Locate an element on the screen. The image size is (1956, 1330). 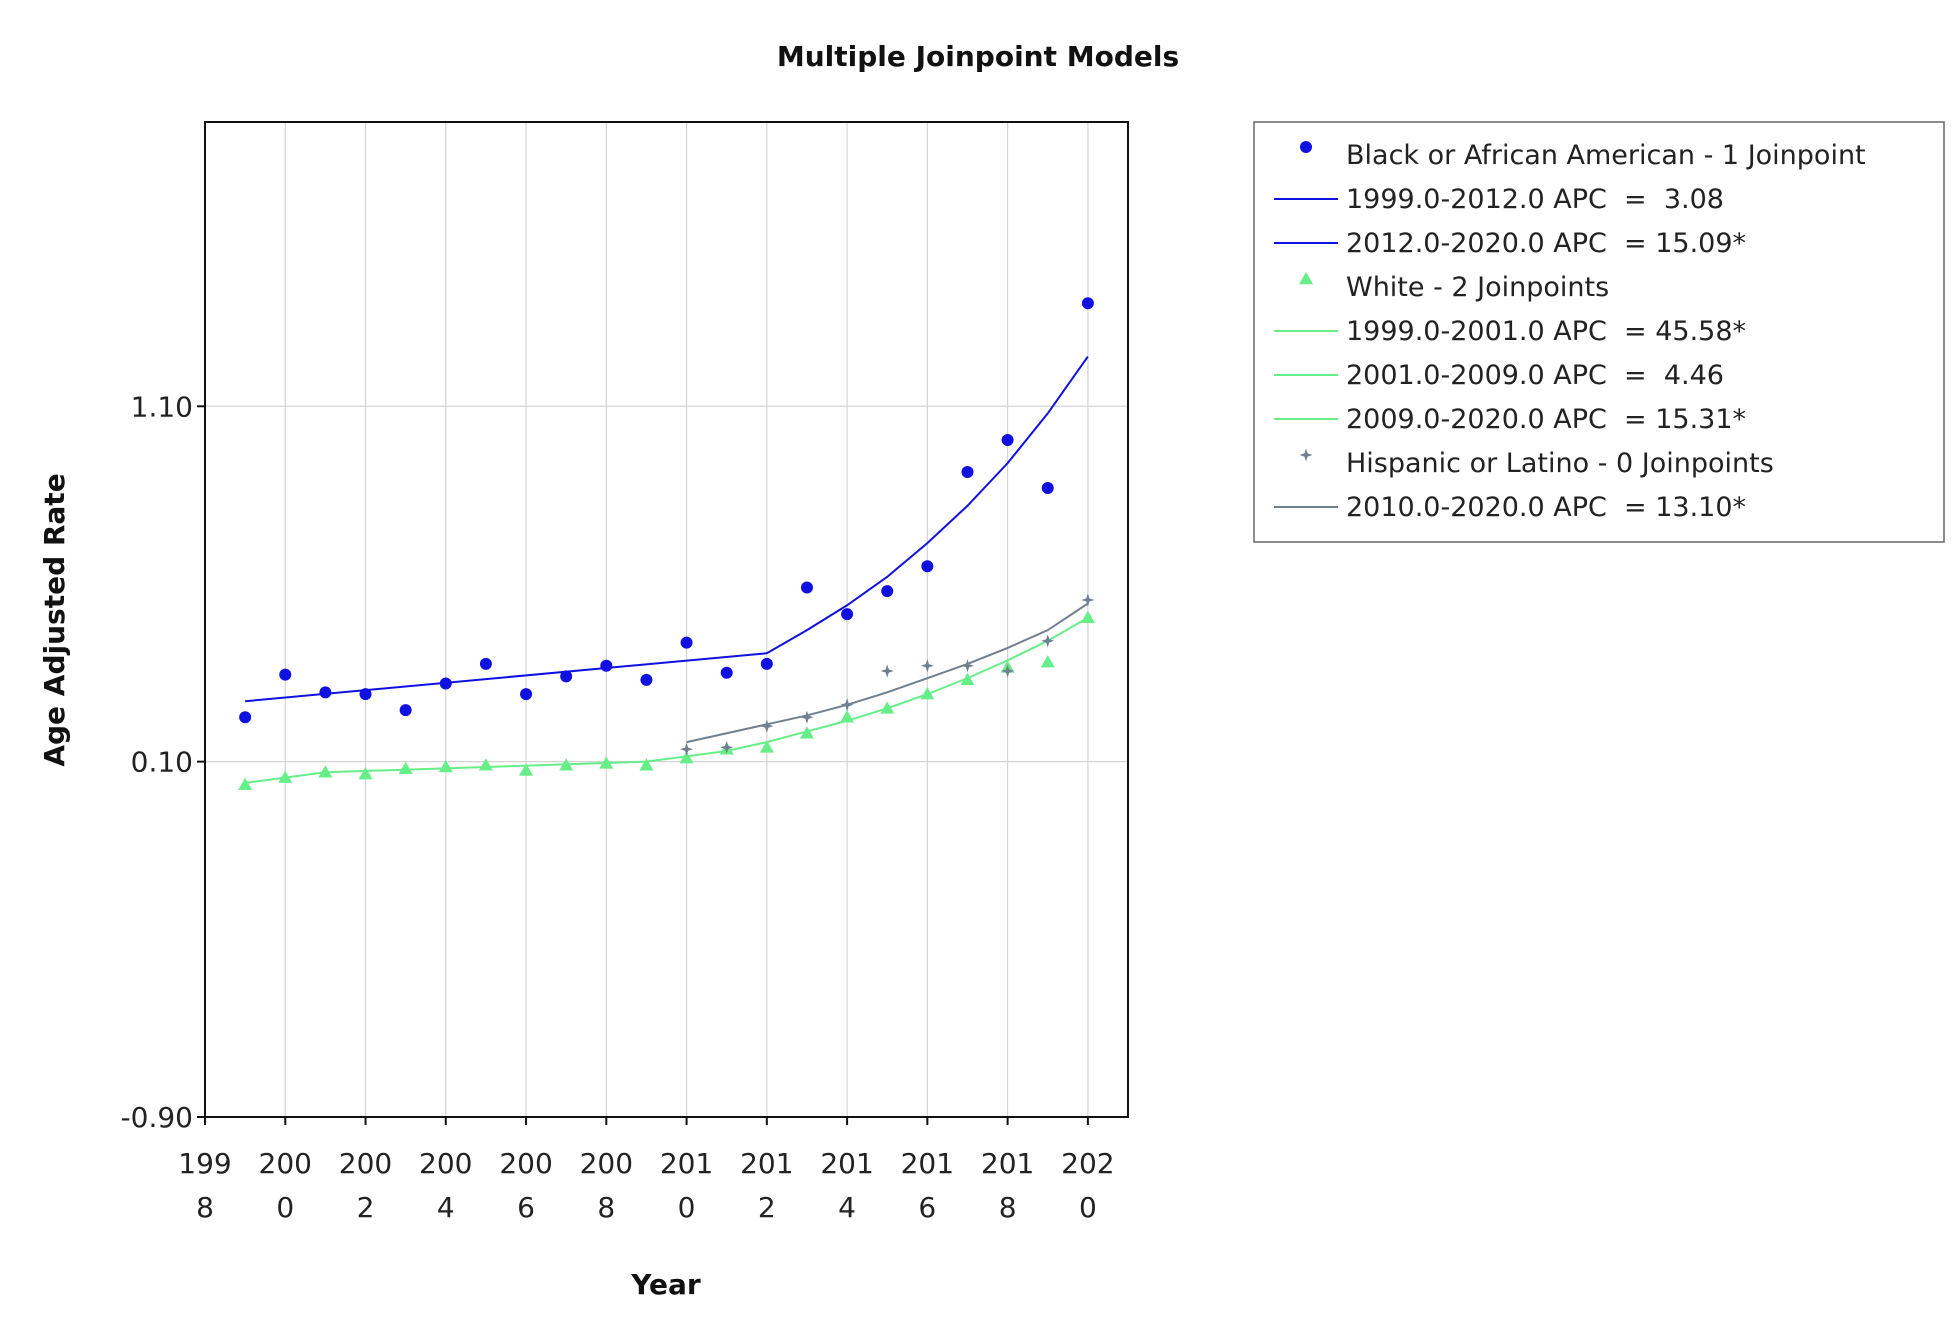
y-tick-label: -0.90 is located at coordinates (157, 1117).